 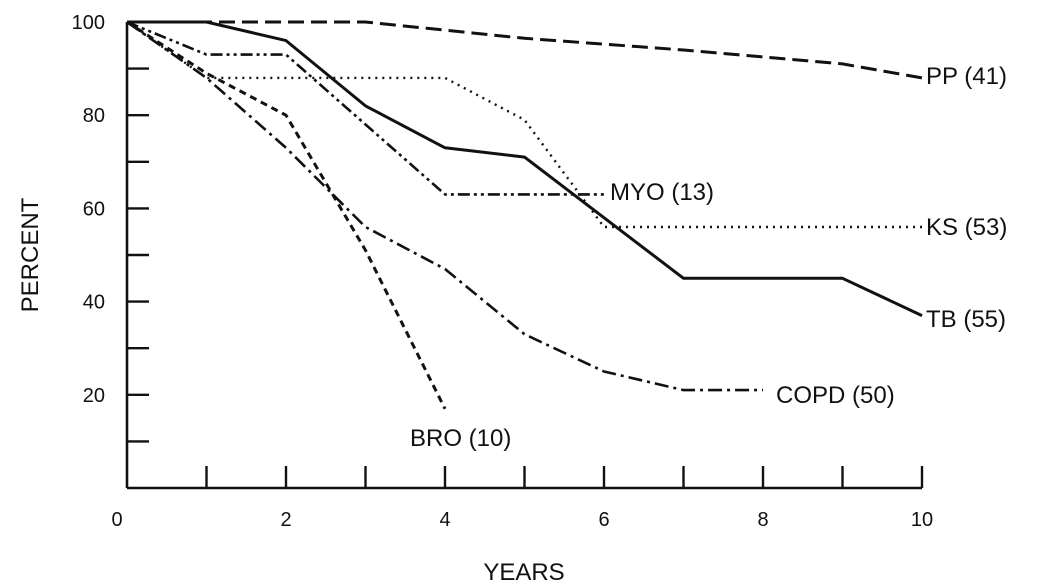 I want to click on series-label: PP (41), so click(x=966, y=76).